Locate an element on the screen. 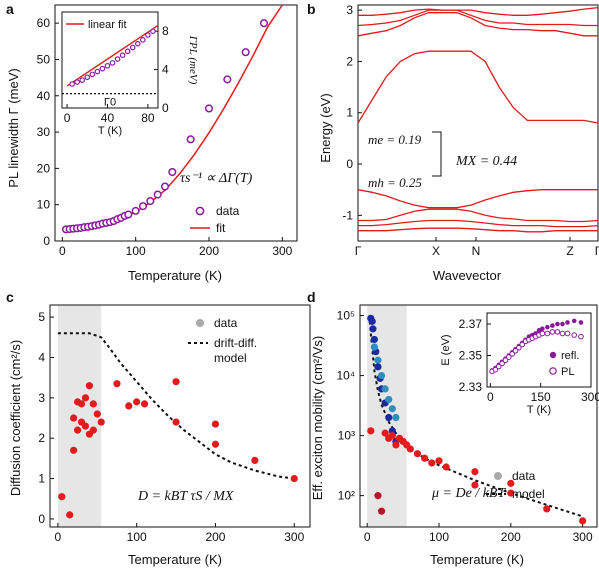 Image resolution: width=599 pixels, height=571 pixels. panel-c-x-tick-label: 0 is located at coordinates (58, 537).